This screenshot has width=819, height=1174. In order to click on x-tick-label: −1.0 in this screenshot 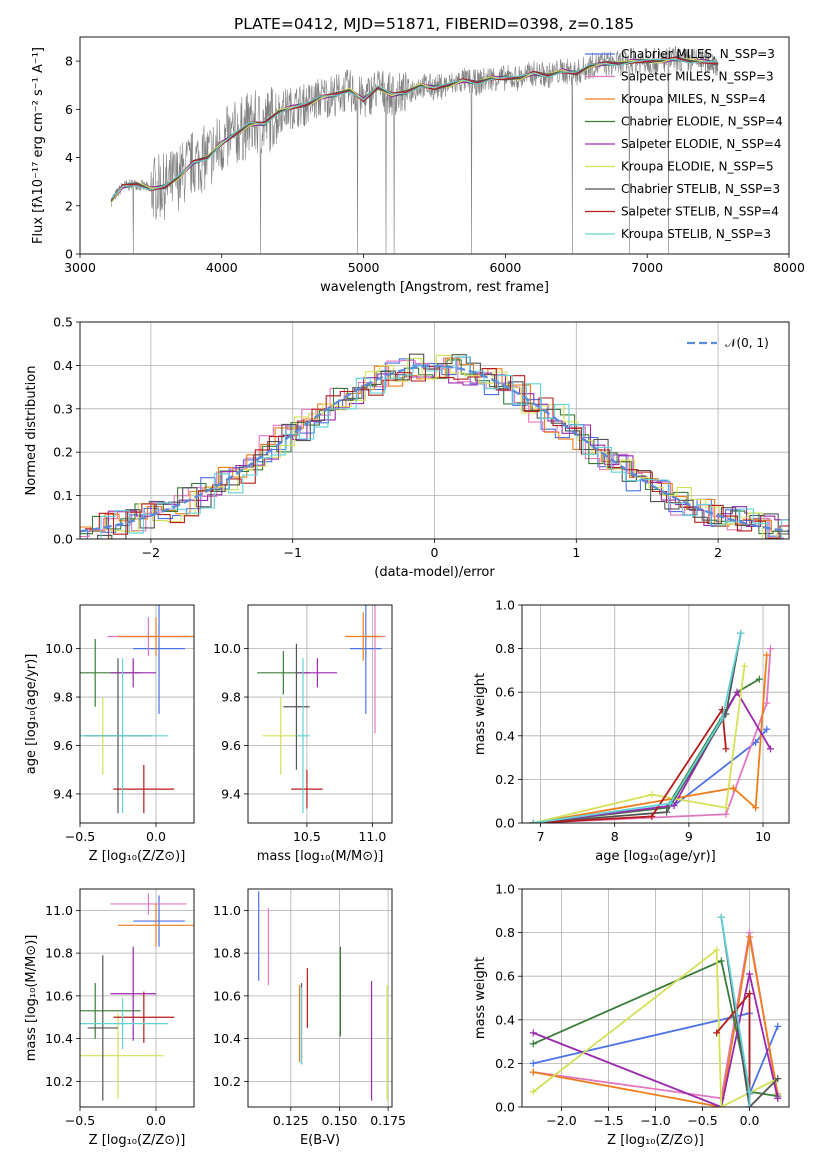, I will do `click(655, 1120)`.